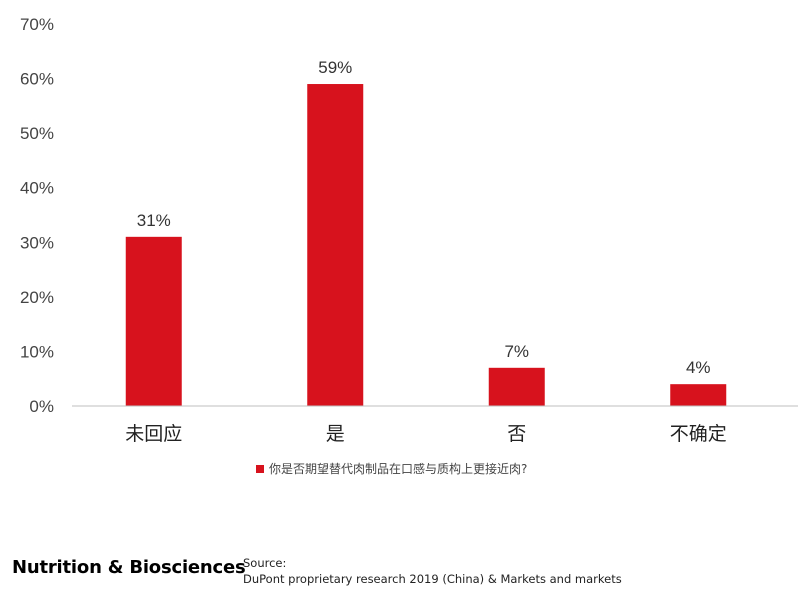  I want to click on data-label-1: 59%, so click(335, 67).